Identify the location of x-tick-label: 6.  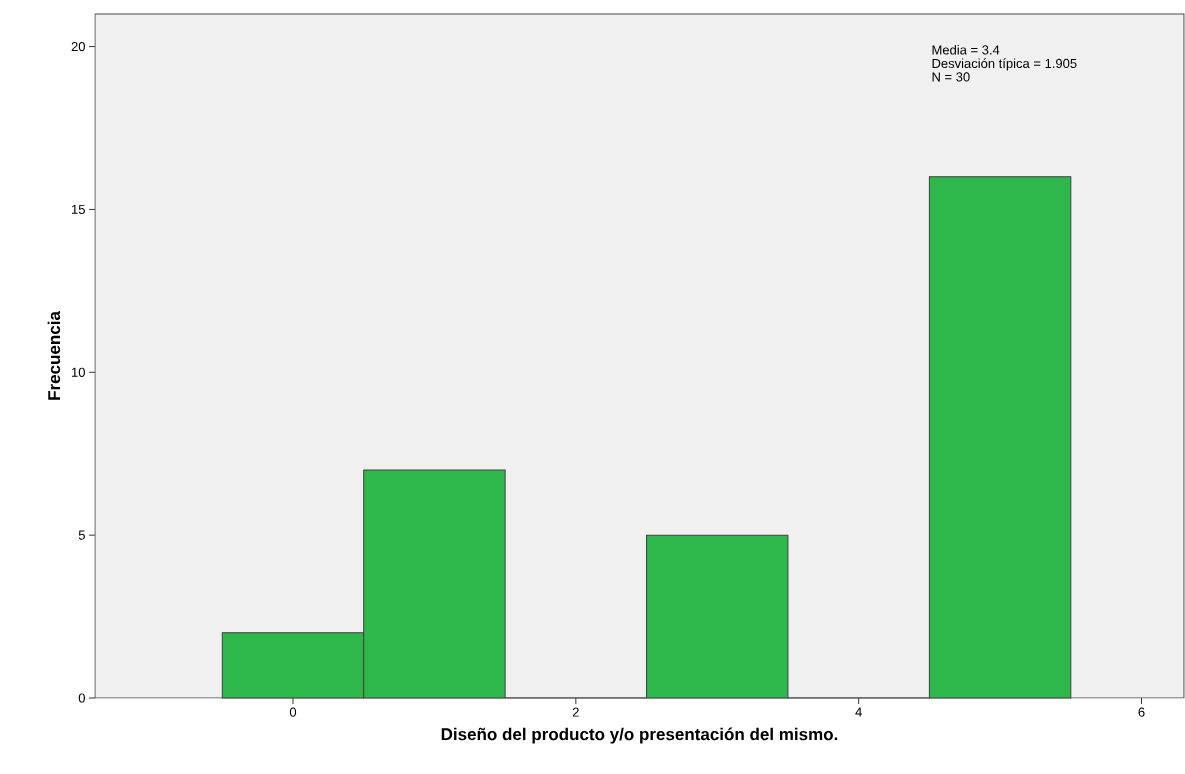
(1141, 712).